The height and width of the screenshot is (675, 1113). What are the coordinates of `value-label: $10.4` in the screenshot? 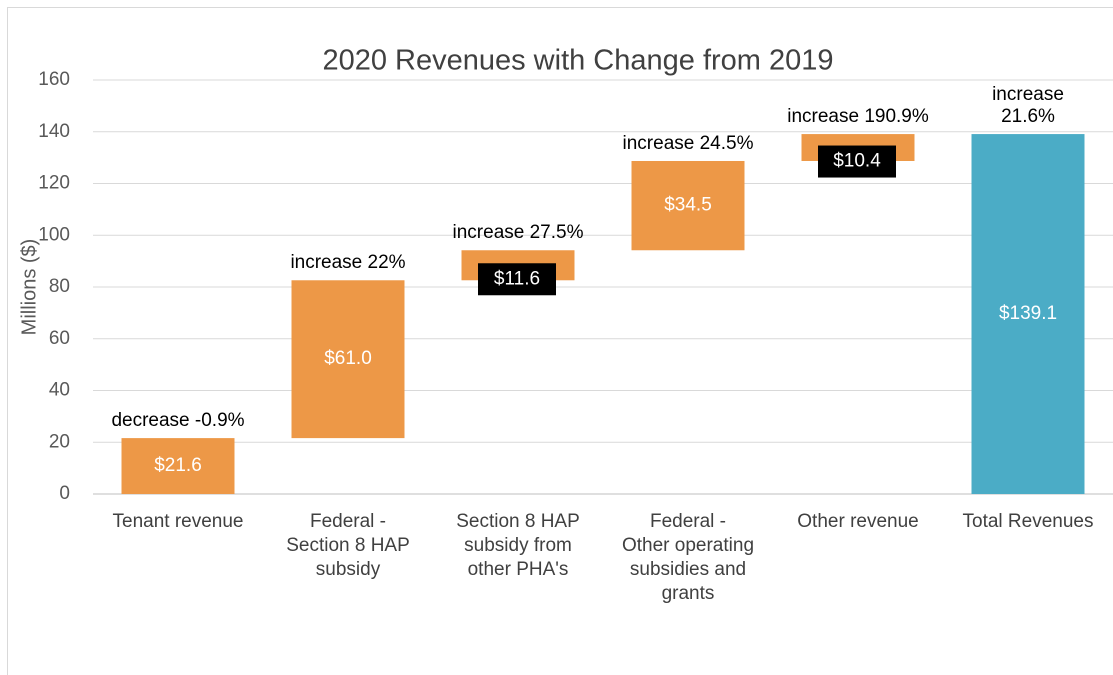 It's located at (857, 161).